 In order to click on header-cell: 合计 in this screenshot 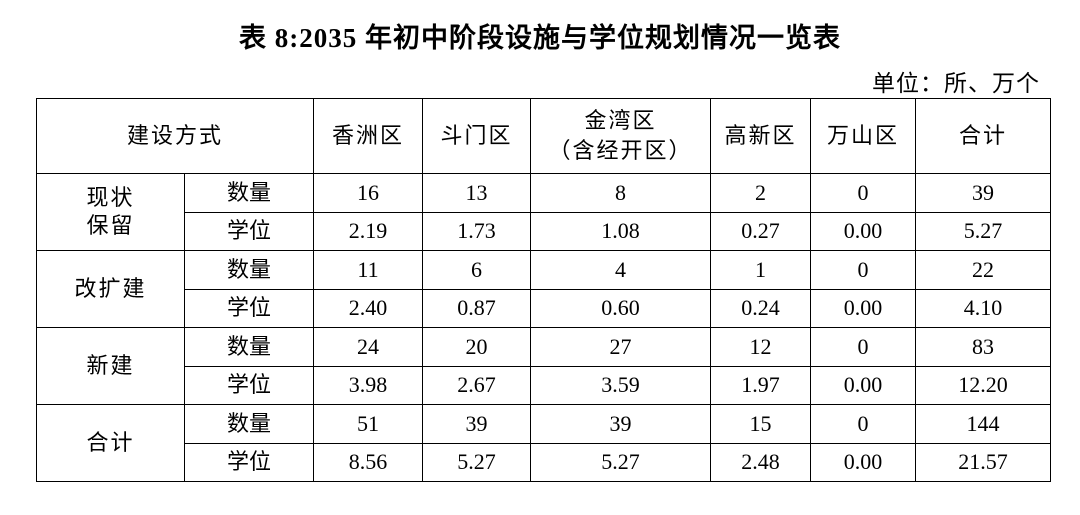, I will do `click(983, 136)`.